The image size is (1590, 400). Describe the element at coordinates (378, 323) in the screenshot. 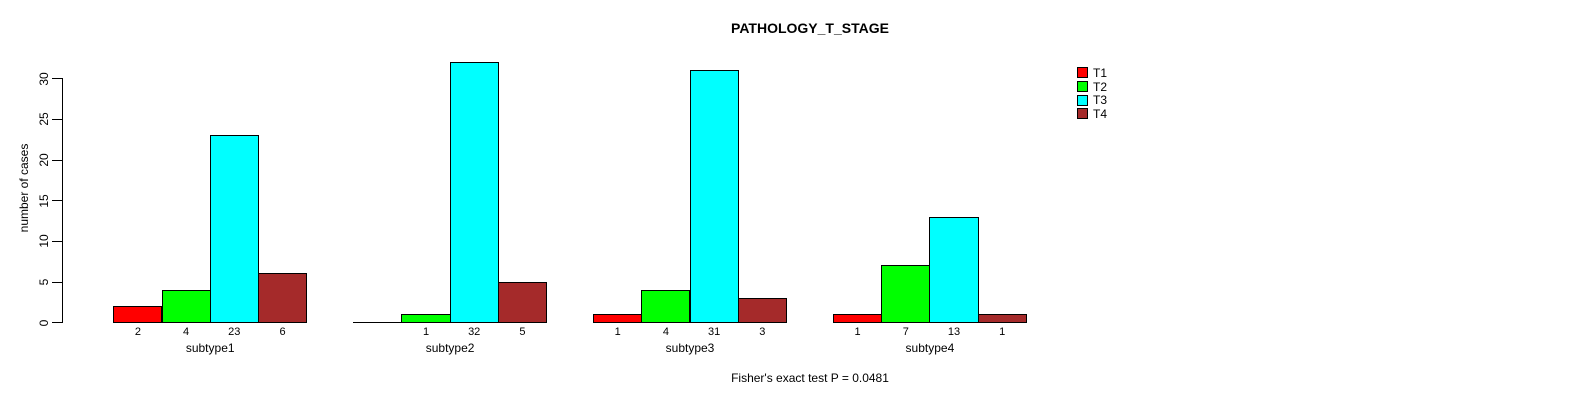

I see `bar-subtype2-T1-zero` at that location.